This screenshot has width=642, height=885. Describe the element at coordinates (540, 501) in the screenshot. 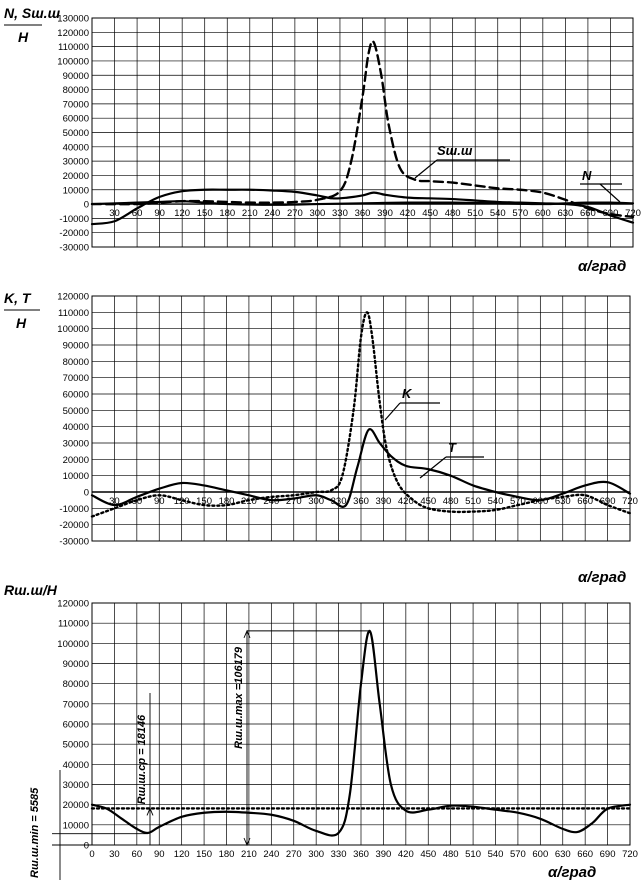

I see `chart2-xtick-label: 600` at that location.